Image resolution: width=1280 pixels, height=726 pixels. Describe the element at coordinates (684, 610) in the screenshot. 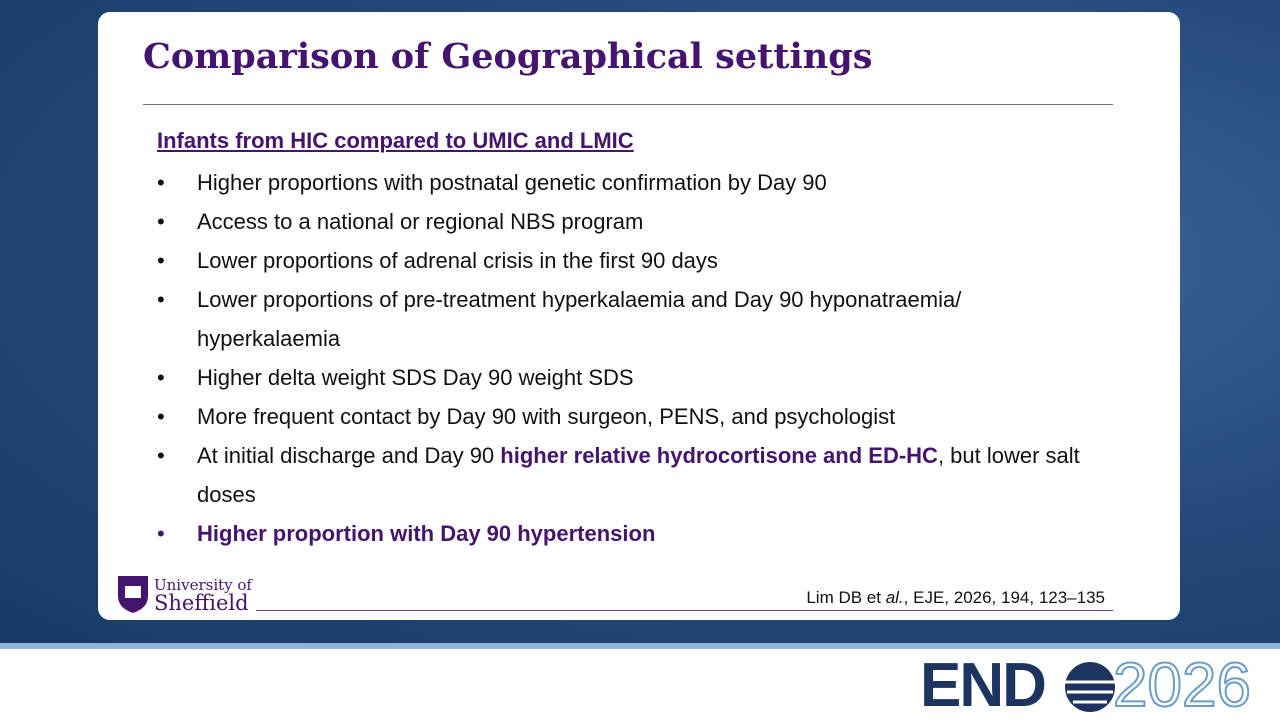

I see `citation-rule` at that location.